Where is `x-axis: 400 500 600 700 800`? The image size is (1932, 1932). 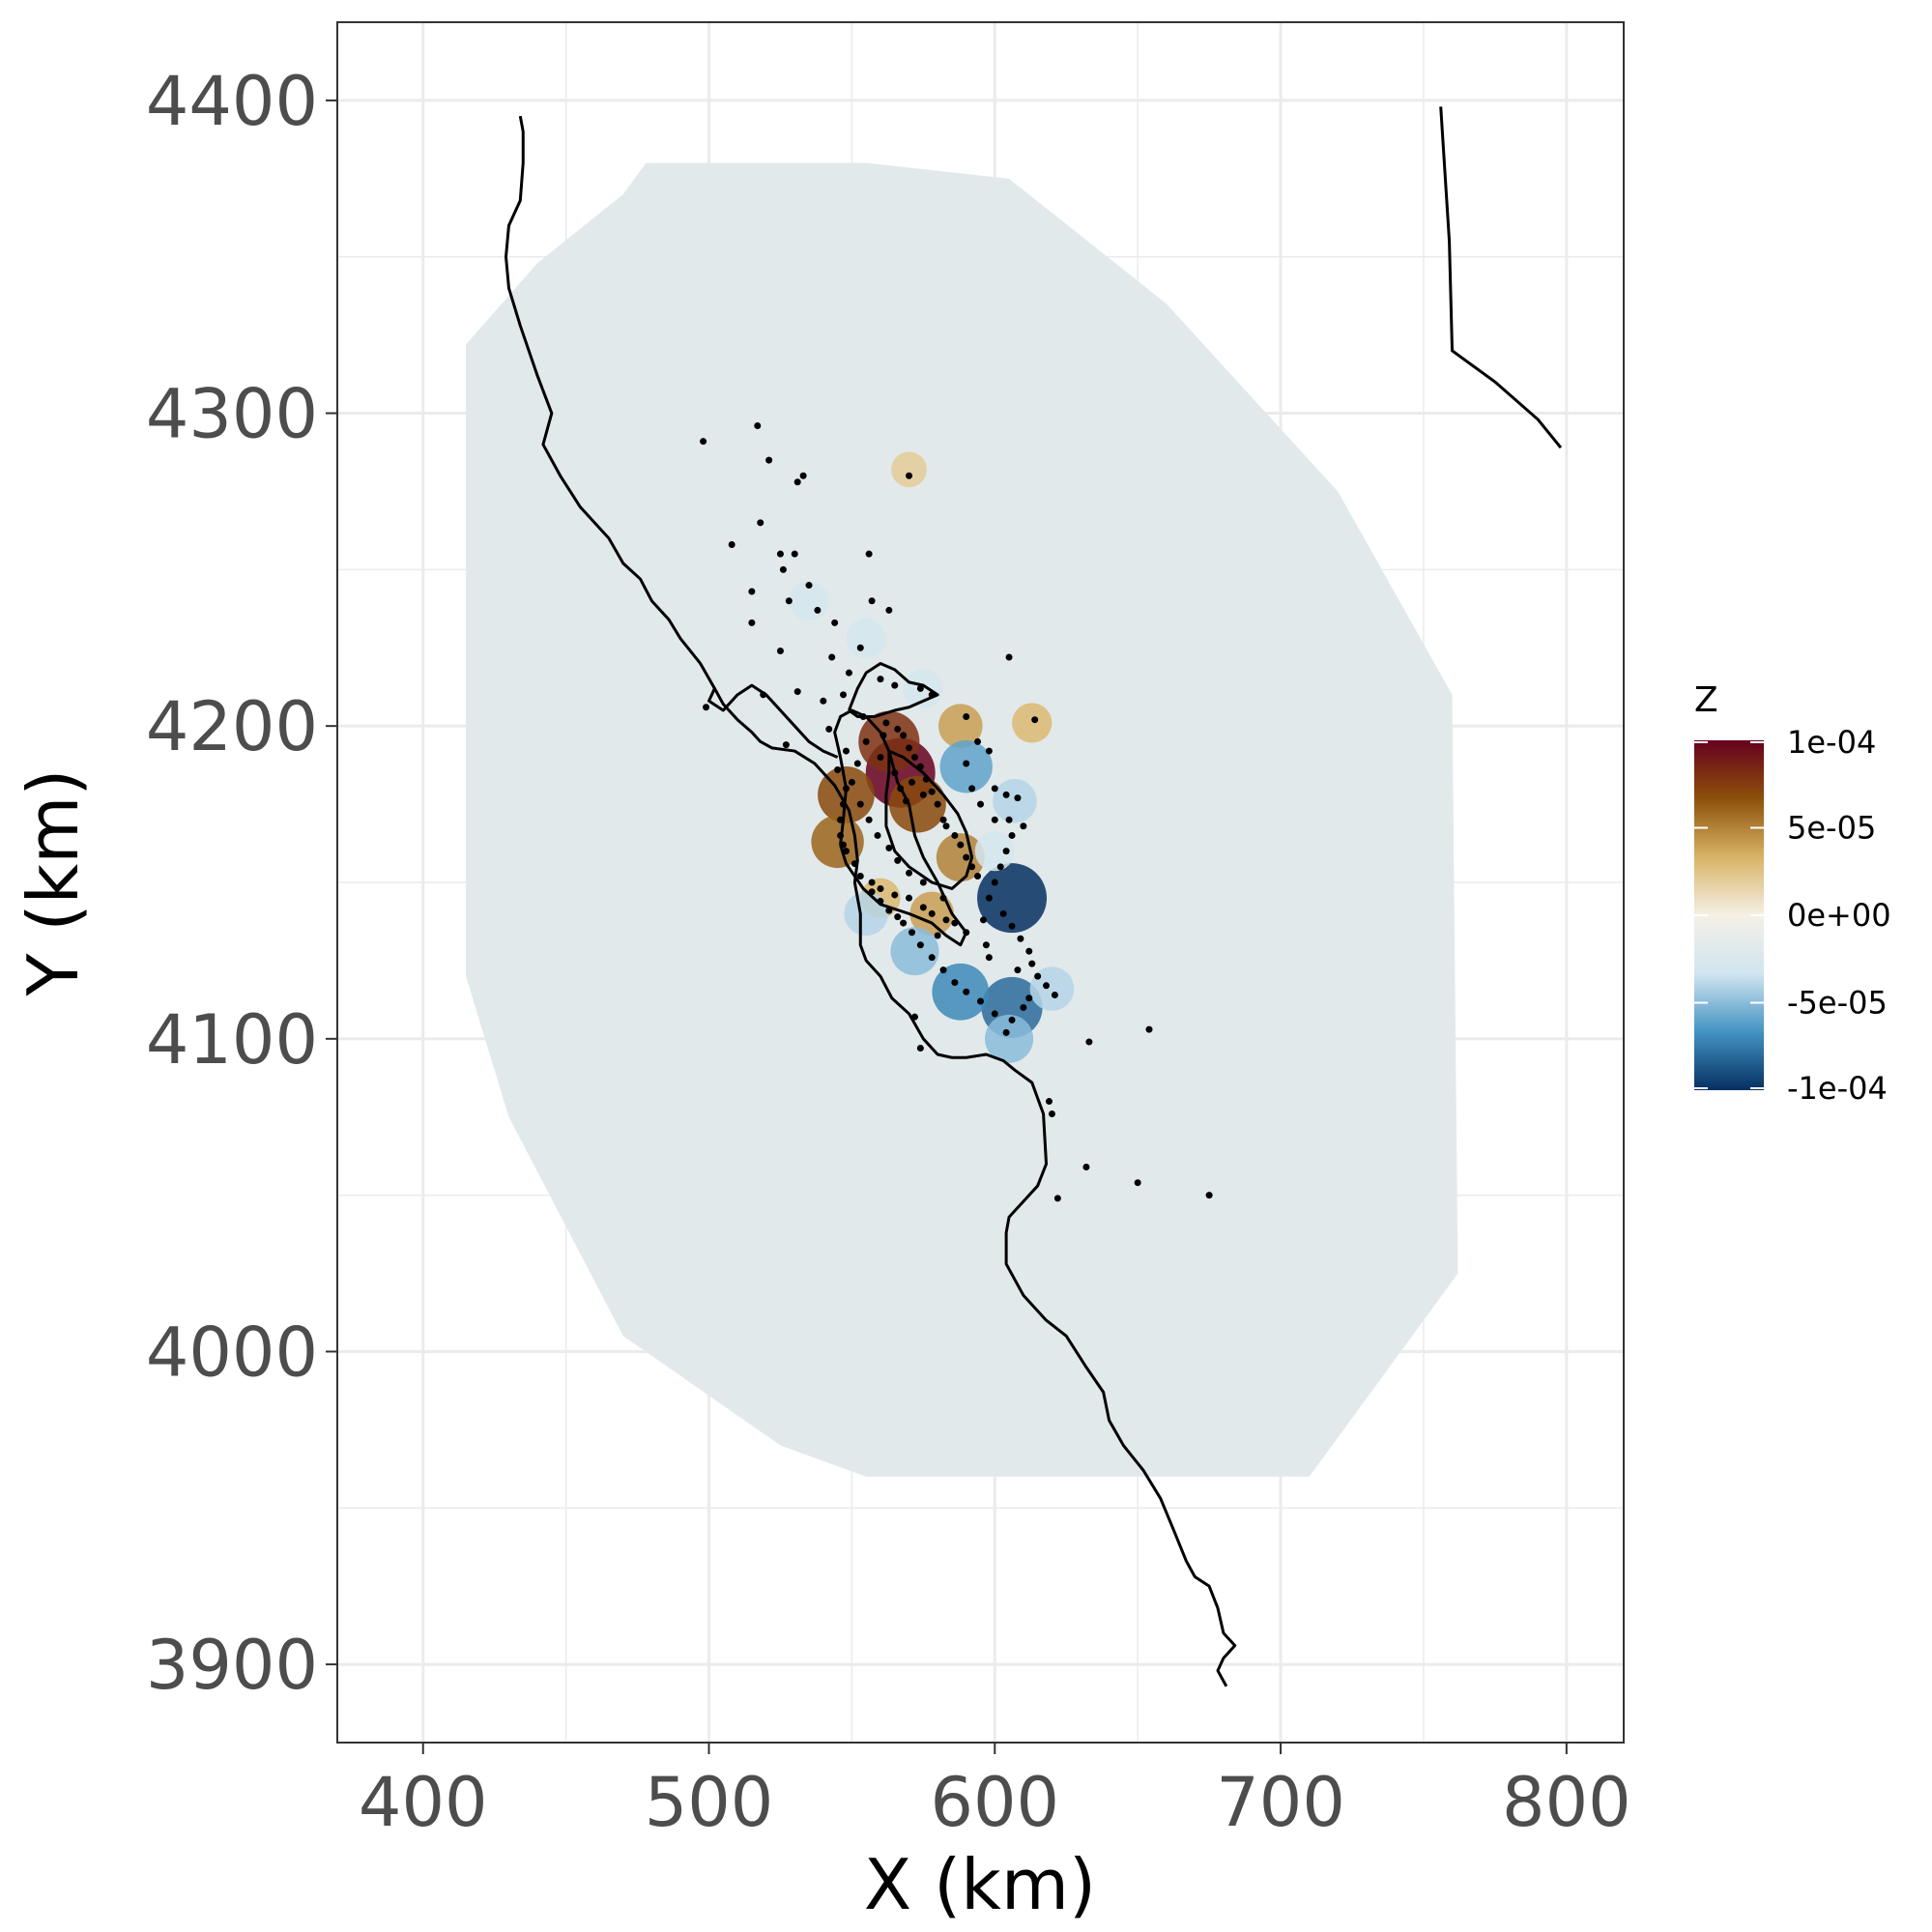 x-axis: 400 500 600 700 800 is located at coordinates (995, 1792).